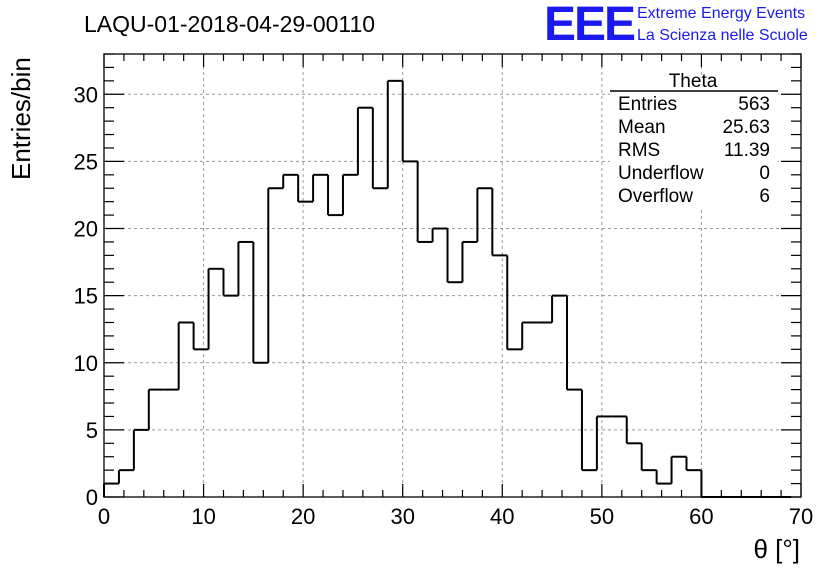  Describe the element at coordinates (104, 516) in the screenshot. I see `x-tick-label-0: 0` at that location.